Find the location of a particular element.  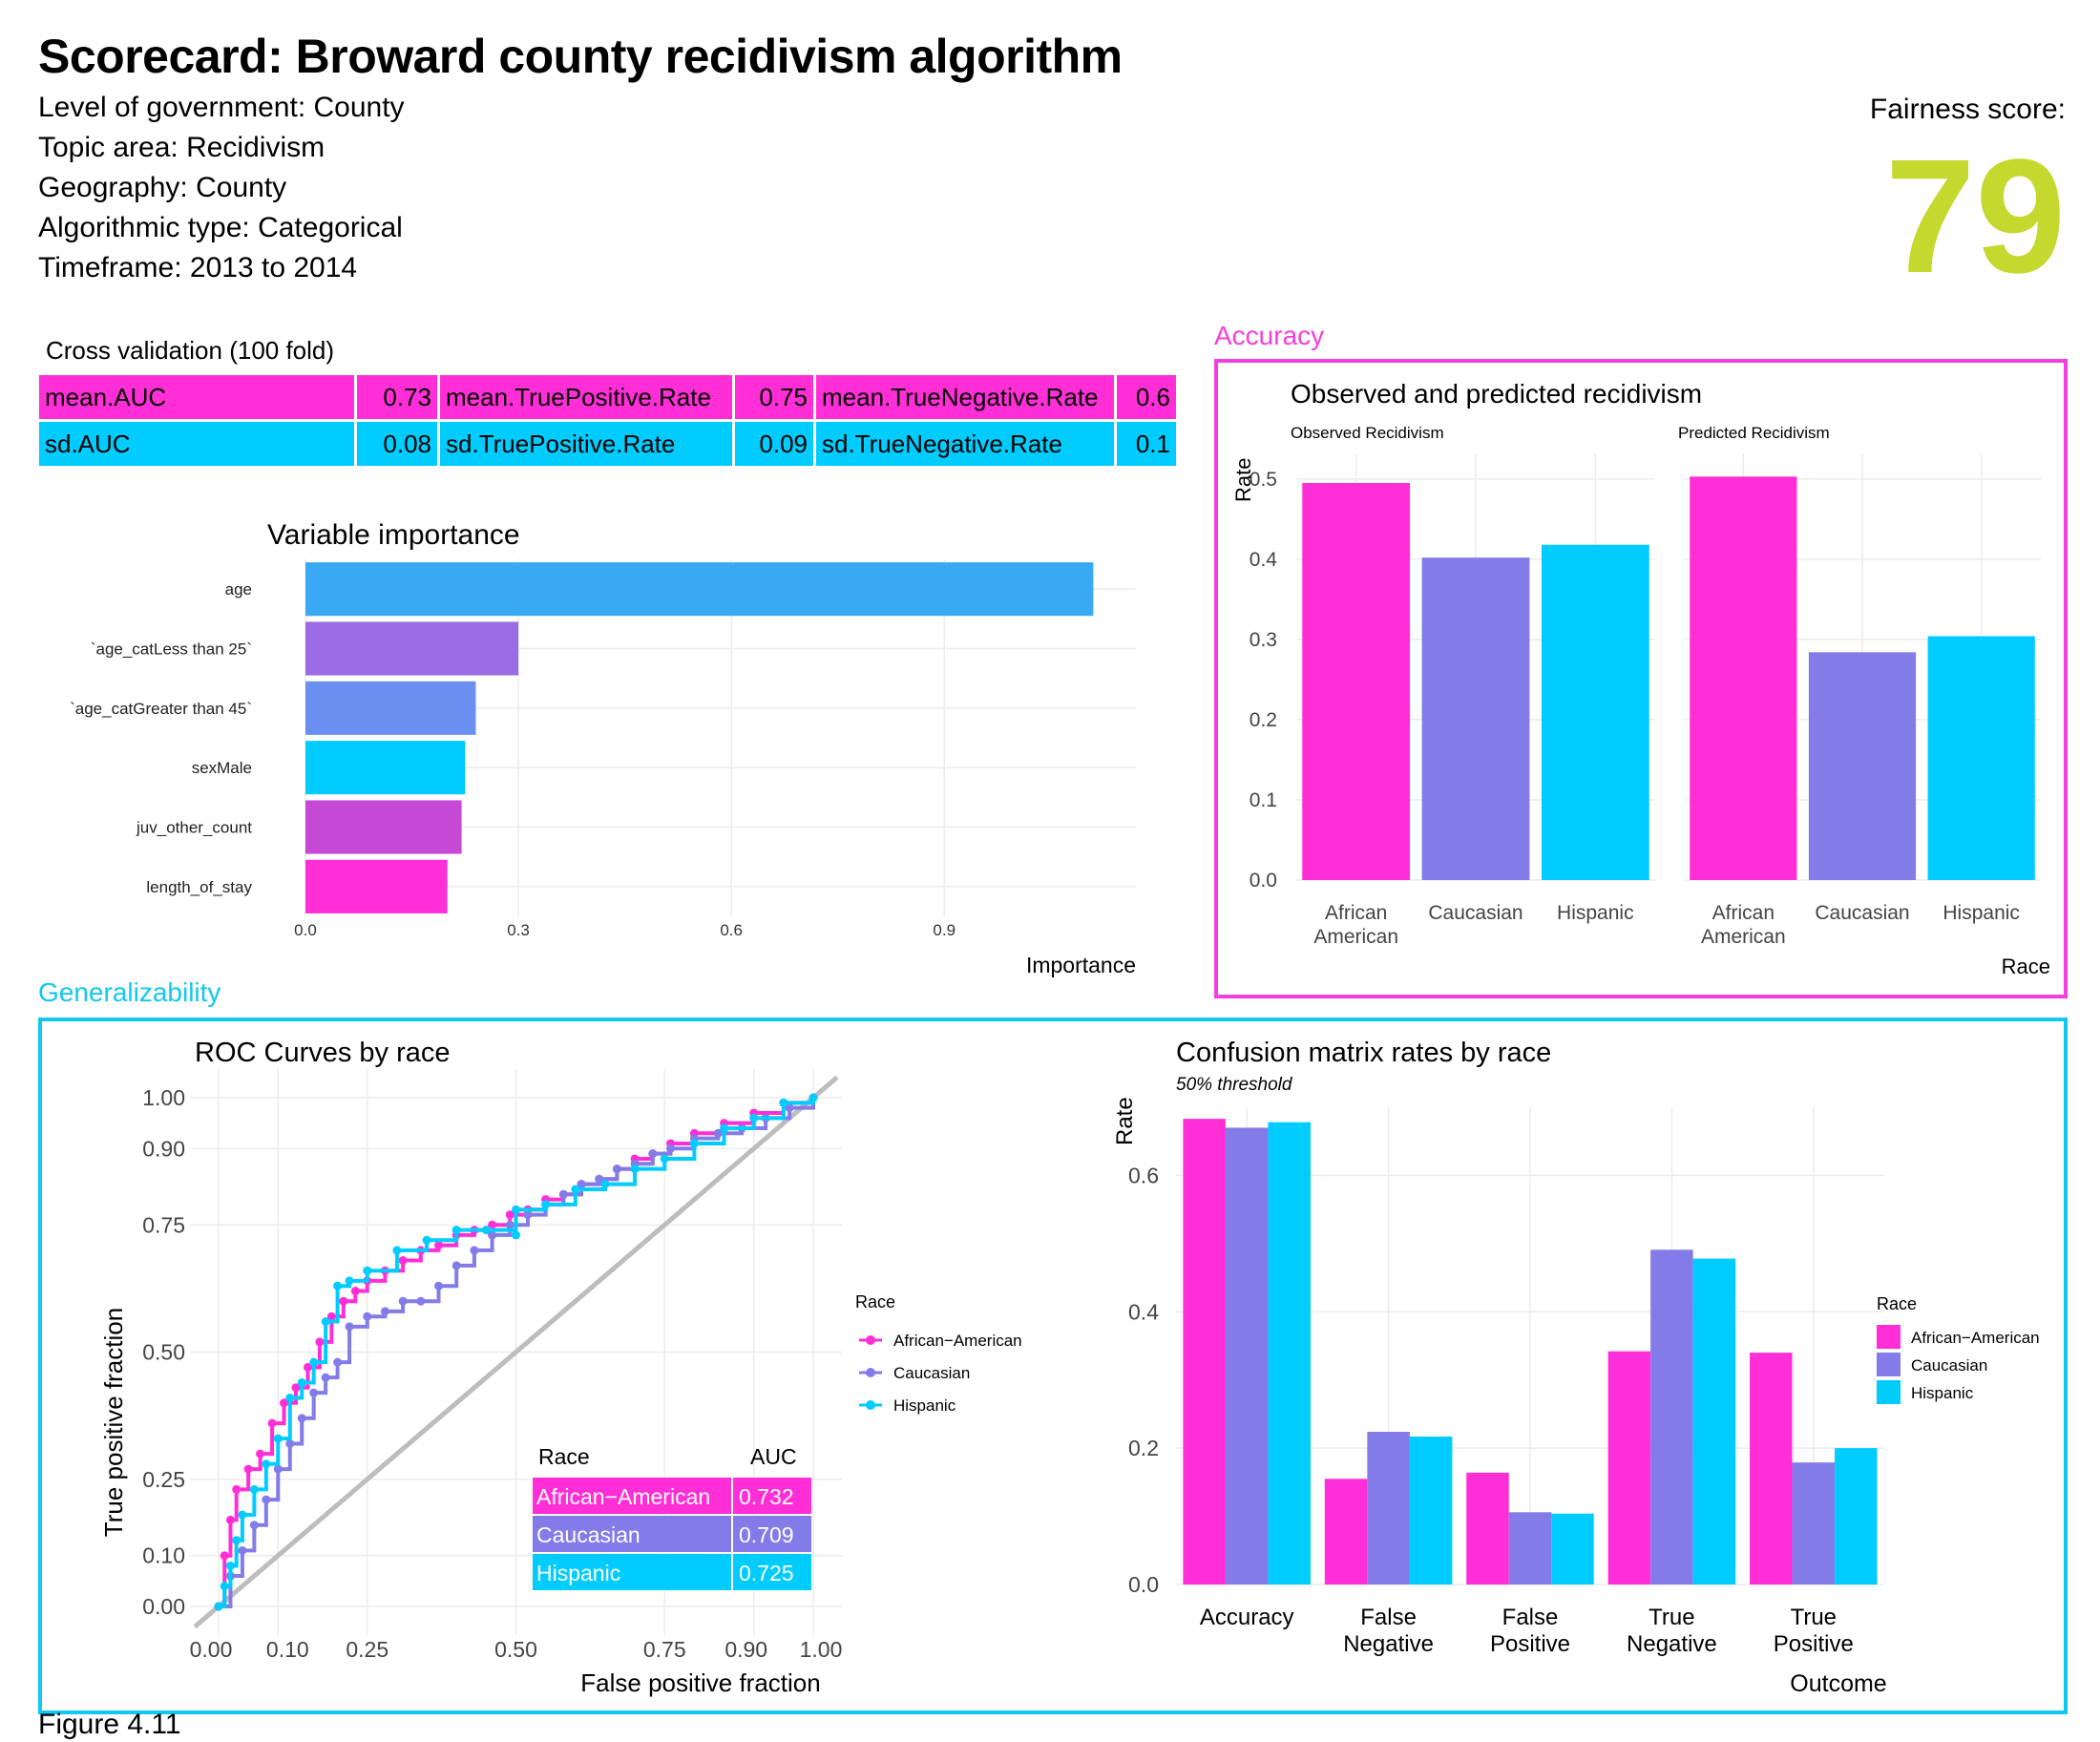

y-tick-label: 0.00 is located at coordinates (164, 1606).